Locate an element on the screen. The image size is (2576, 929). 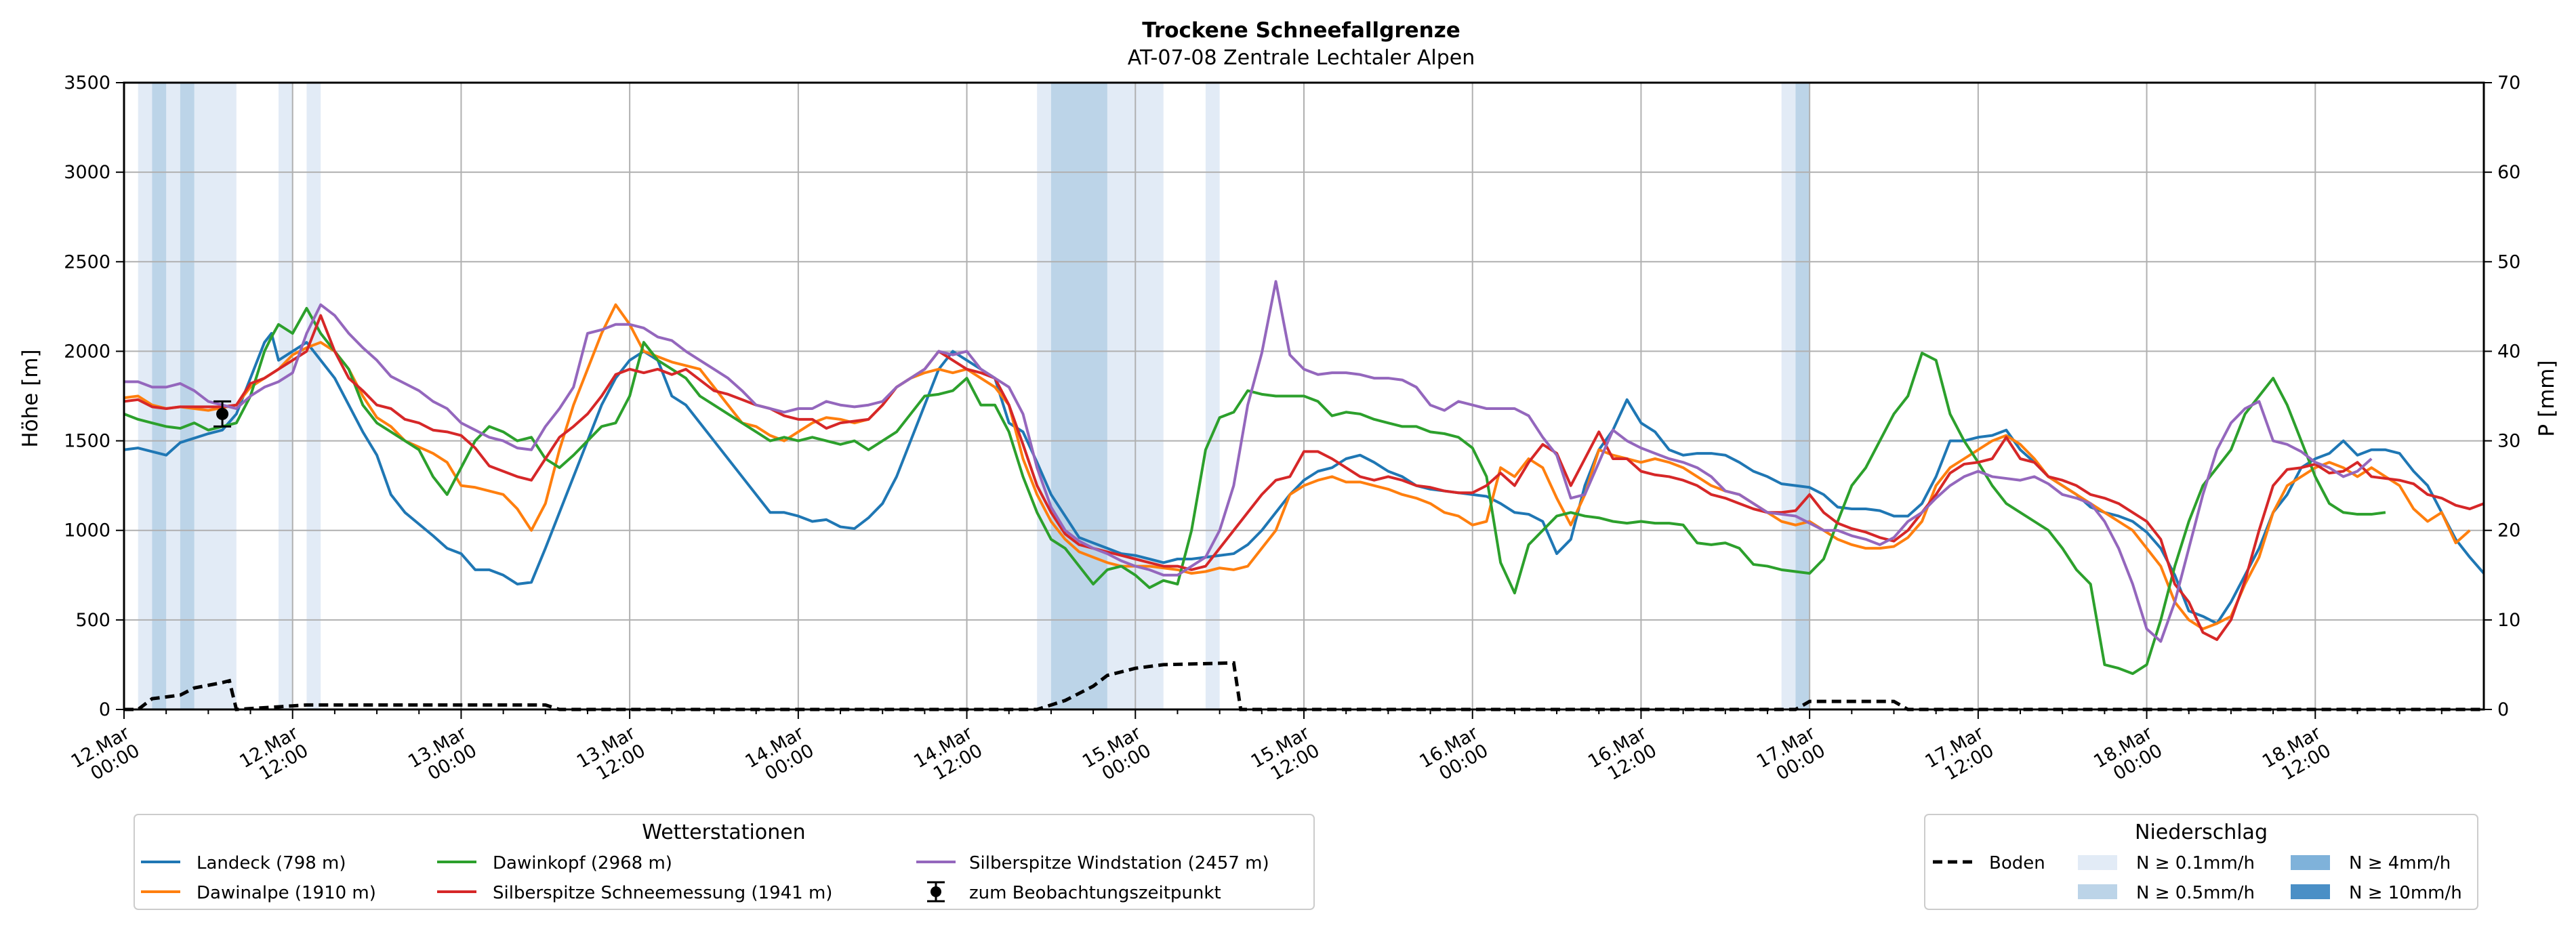
y2-tick-label-2: 20 is located at coordinates (2509, 530).